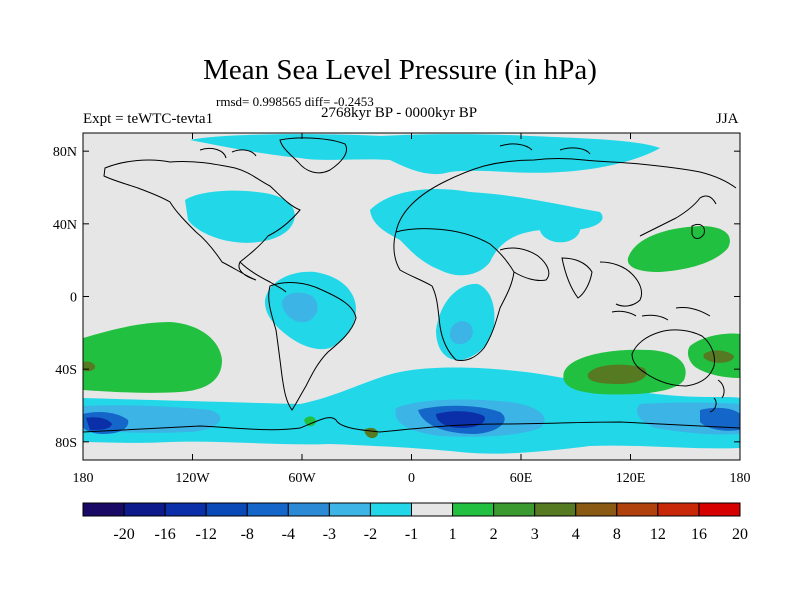 The image size is (800, 600). What do you see at coordinates (411, 478) in the screenshot?
I see `lon-label: 0` at bounding box center [411, 478].